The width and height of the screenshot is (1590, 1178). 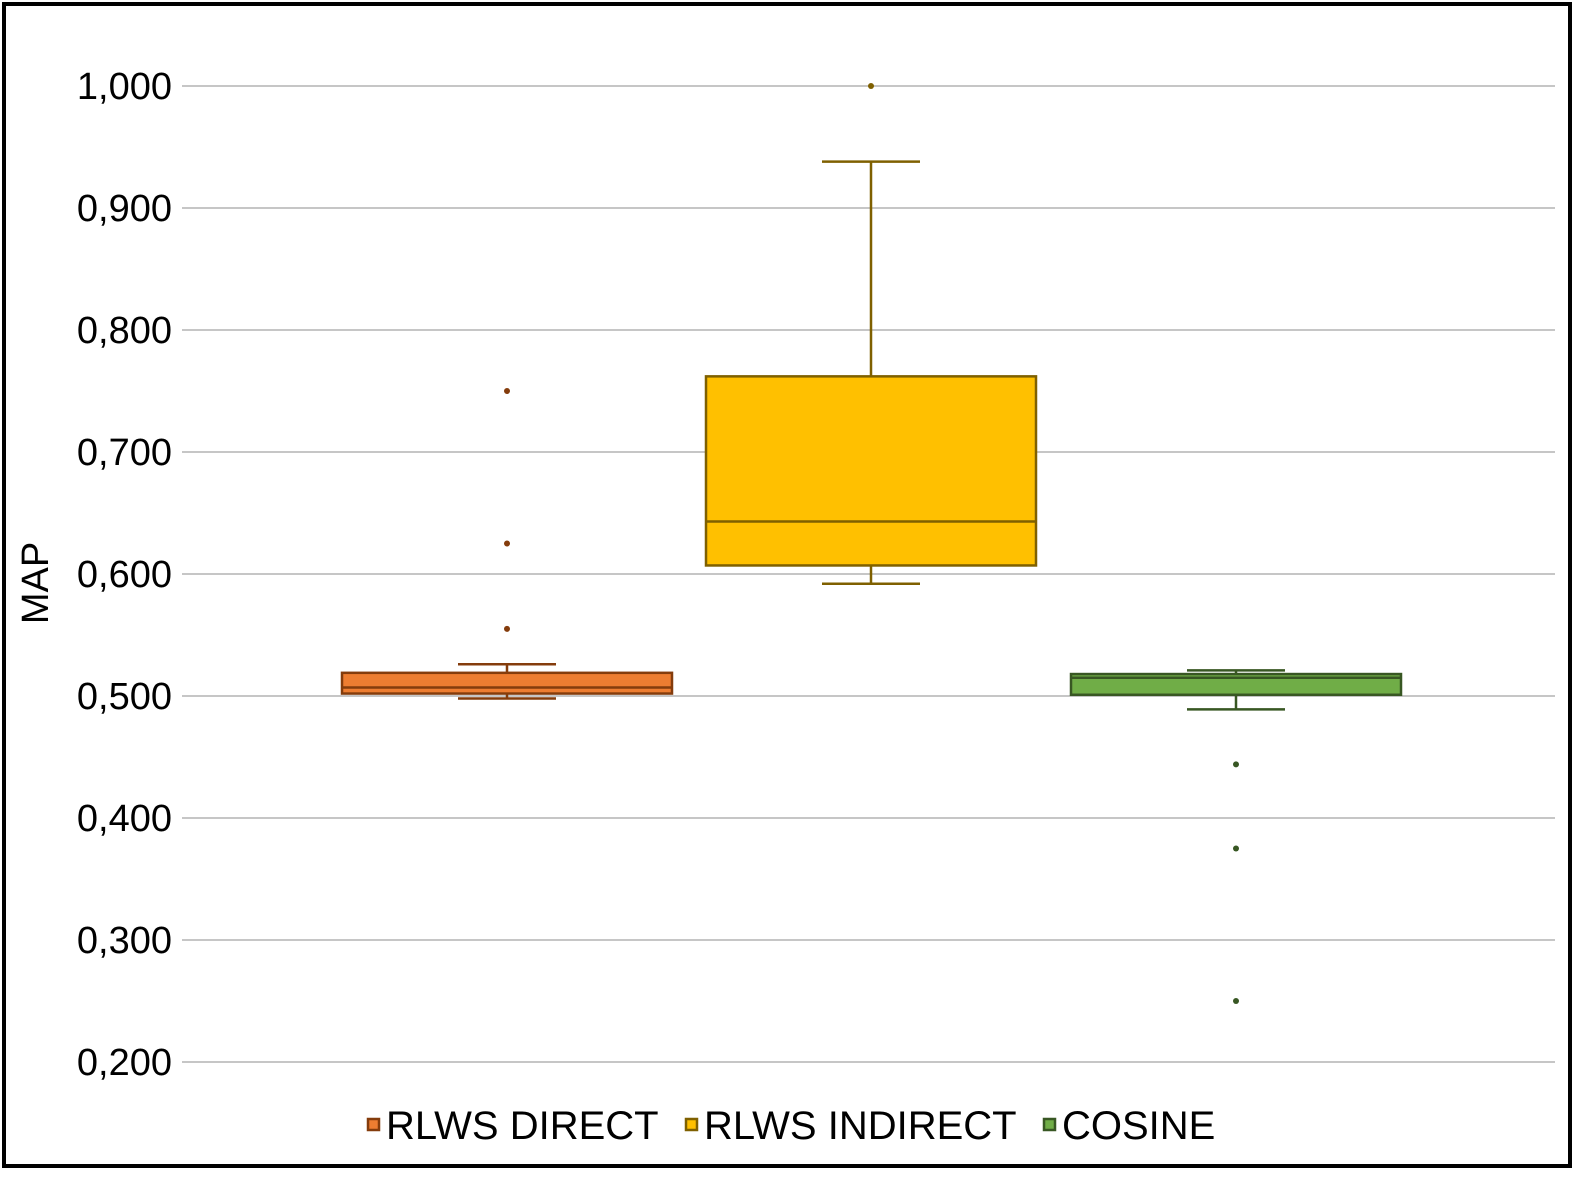 I want to click on y-tick-label: 0,900, so click(x=124, y=209).